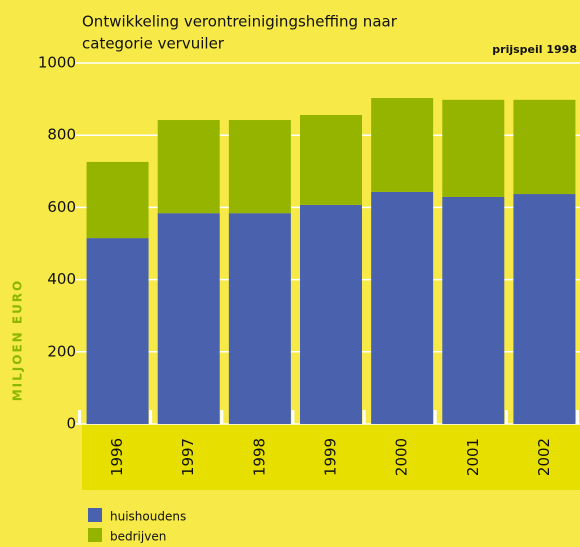  What do you see at coordinates (57, 63) in the screenshot?
I see `y-tick-label: 1000` at bounding box center [57, 63].